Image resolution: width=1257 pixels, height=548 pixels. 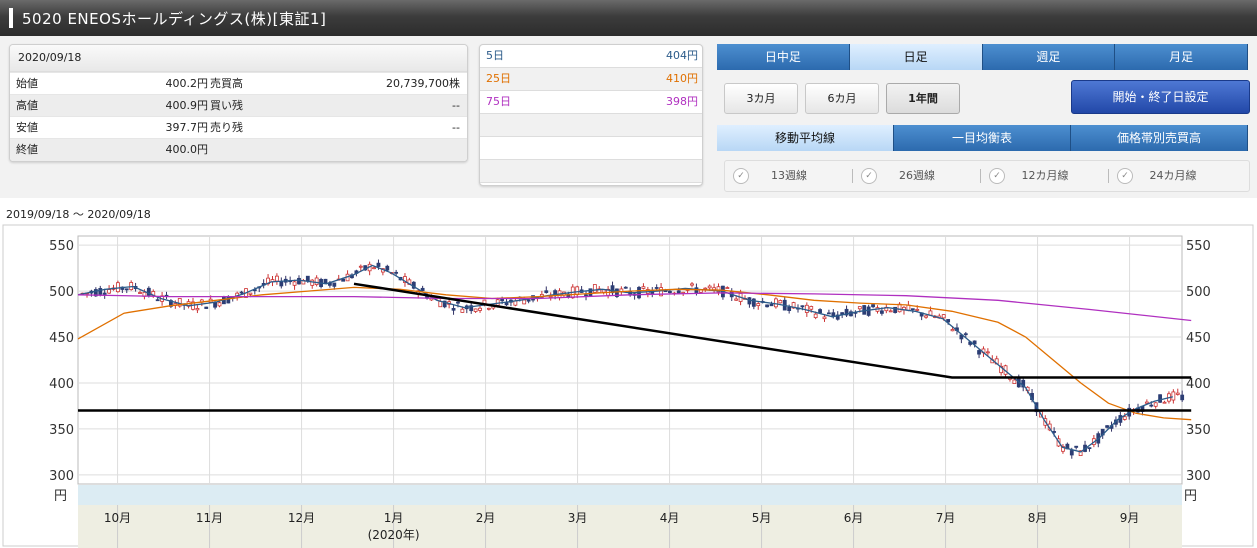 What do you see at coordinates (238, 105) in the screenshot?
I see `price-row: 高値 400.9円 買い残 --` at bounding box center [238, 105].